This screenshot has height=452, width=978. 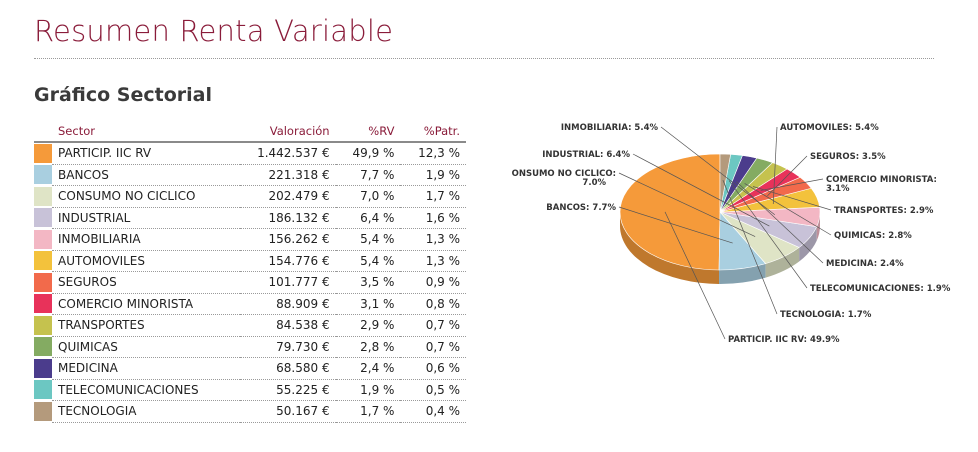 I want to click on cell-patr: 0,4 %, so click(x=433, y=411).